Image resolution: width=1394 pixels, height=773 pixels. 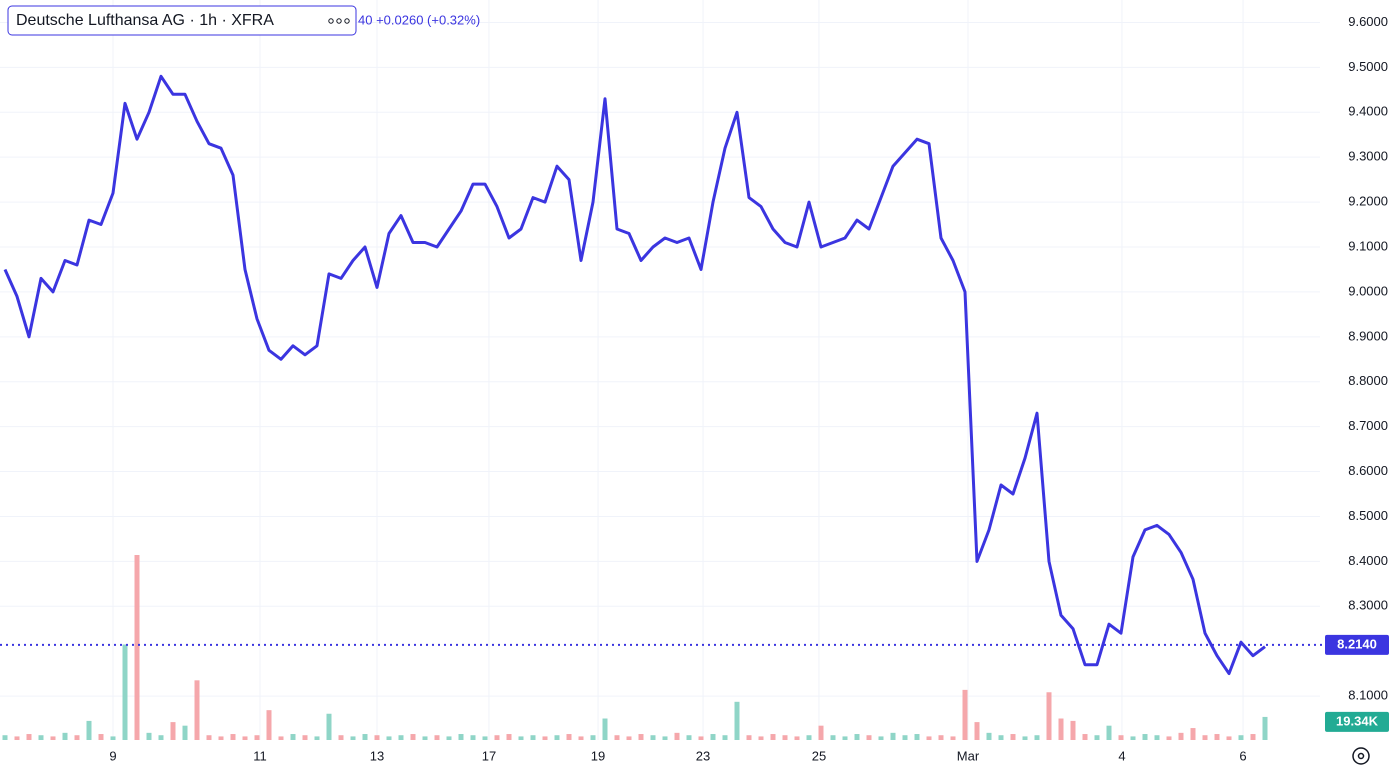 I want to click on last-price-label: 8.2140, so click(x=1357, y=643).